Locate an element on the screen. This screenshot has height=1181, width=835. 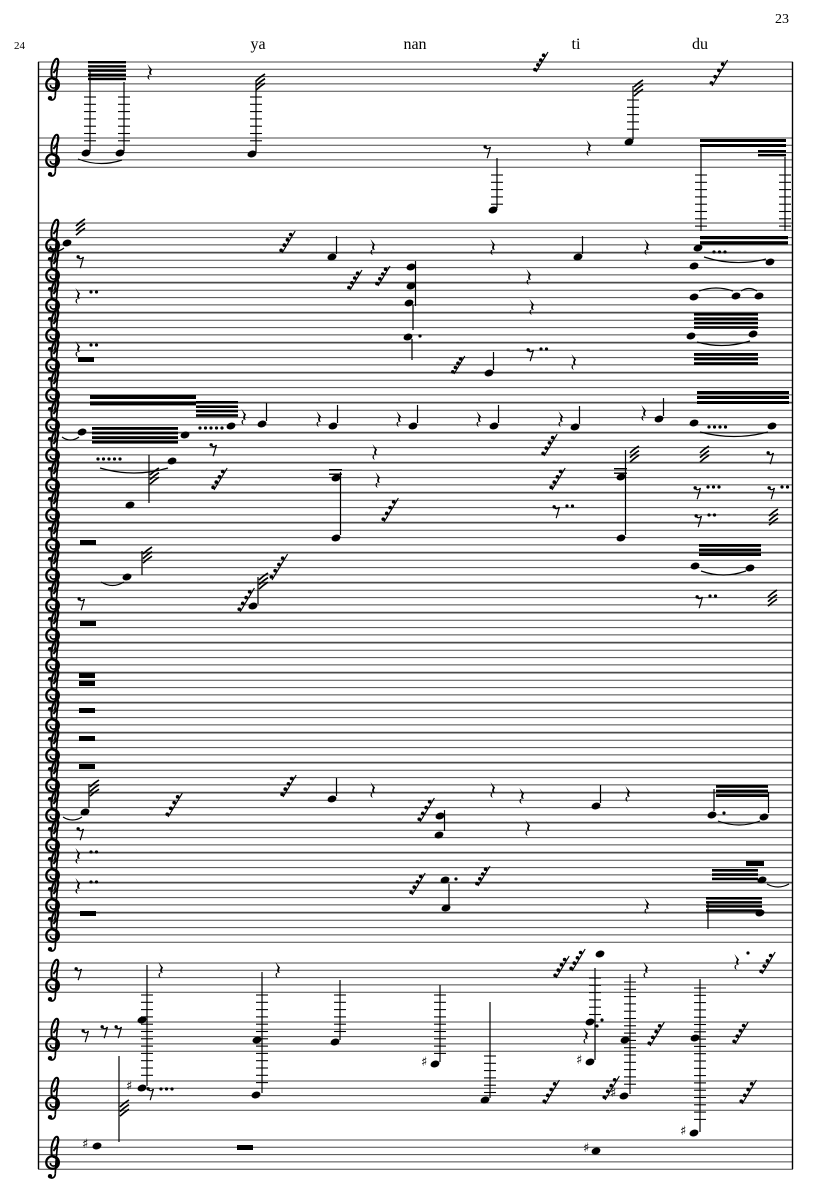
tie-slur is located at coordinates (112, 584).